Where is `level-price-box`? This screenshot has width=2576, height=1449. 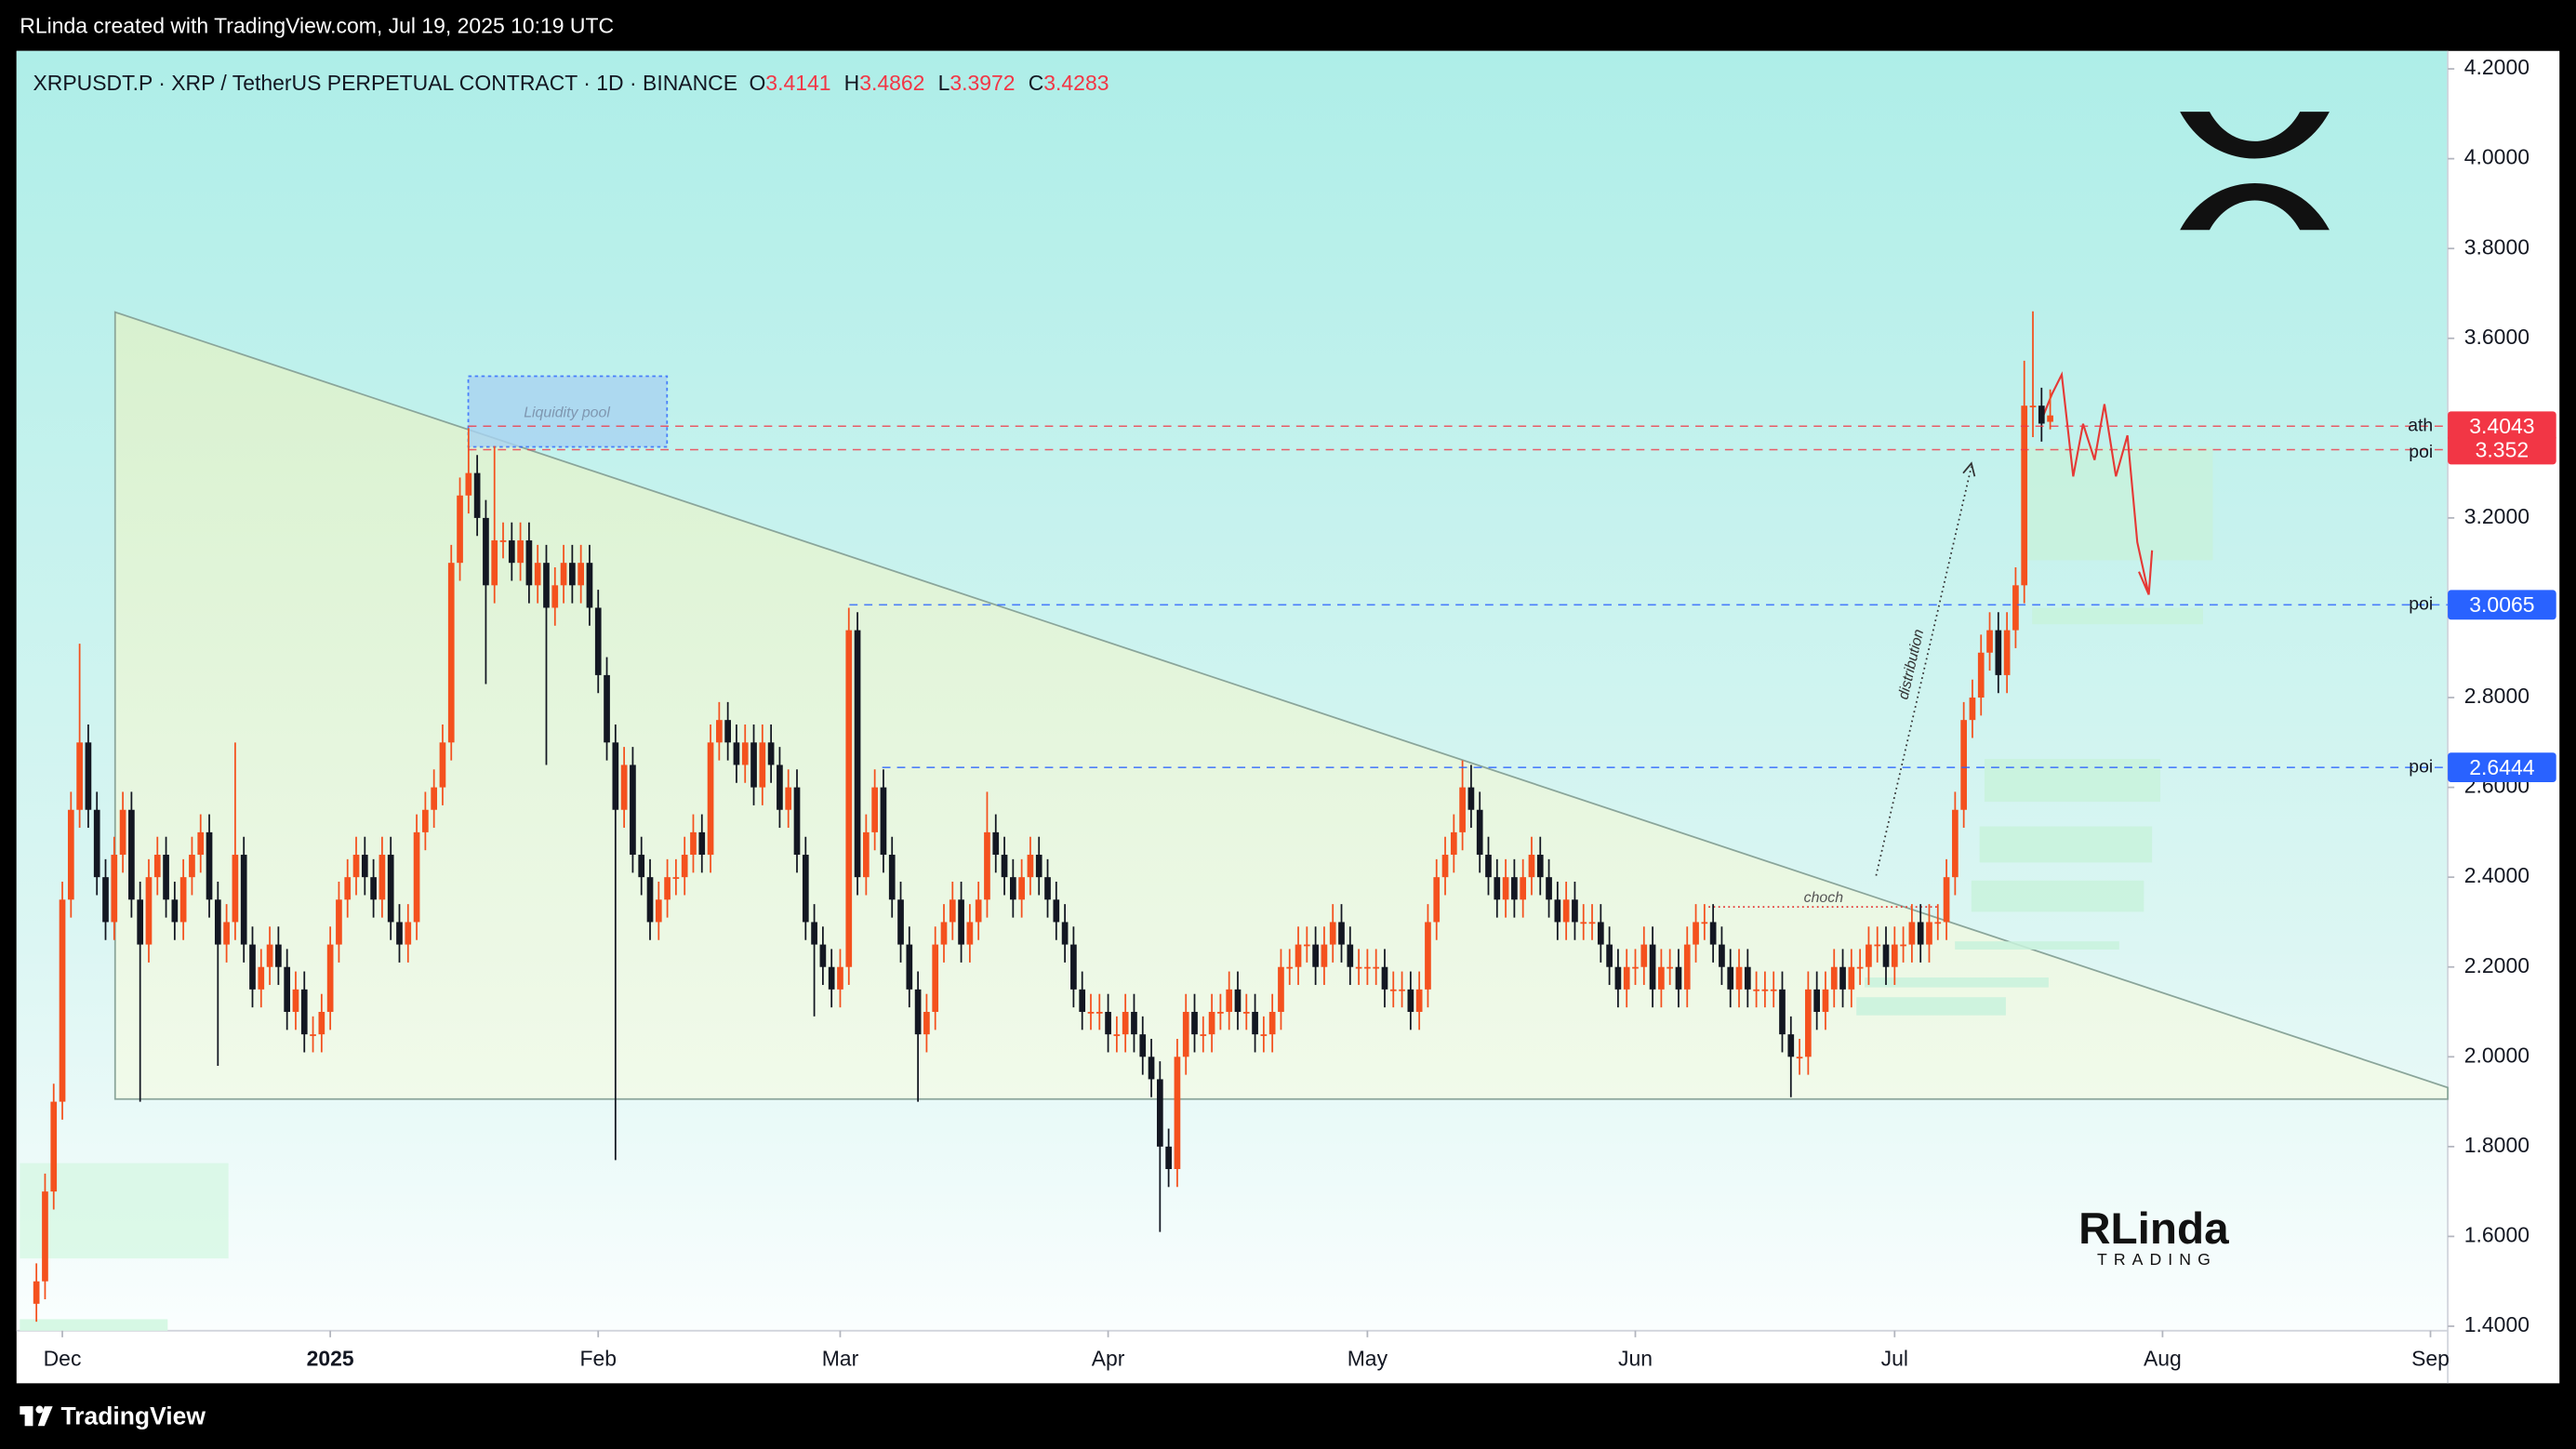
level-price-box is located at coordinates (2502, 426).